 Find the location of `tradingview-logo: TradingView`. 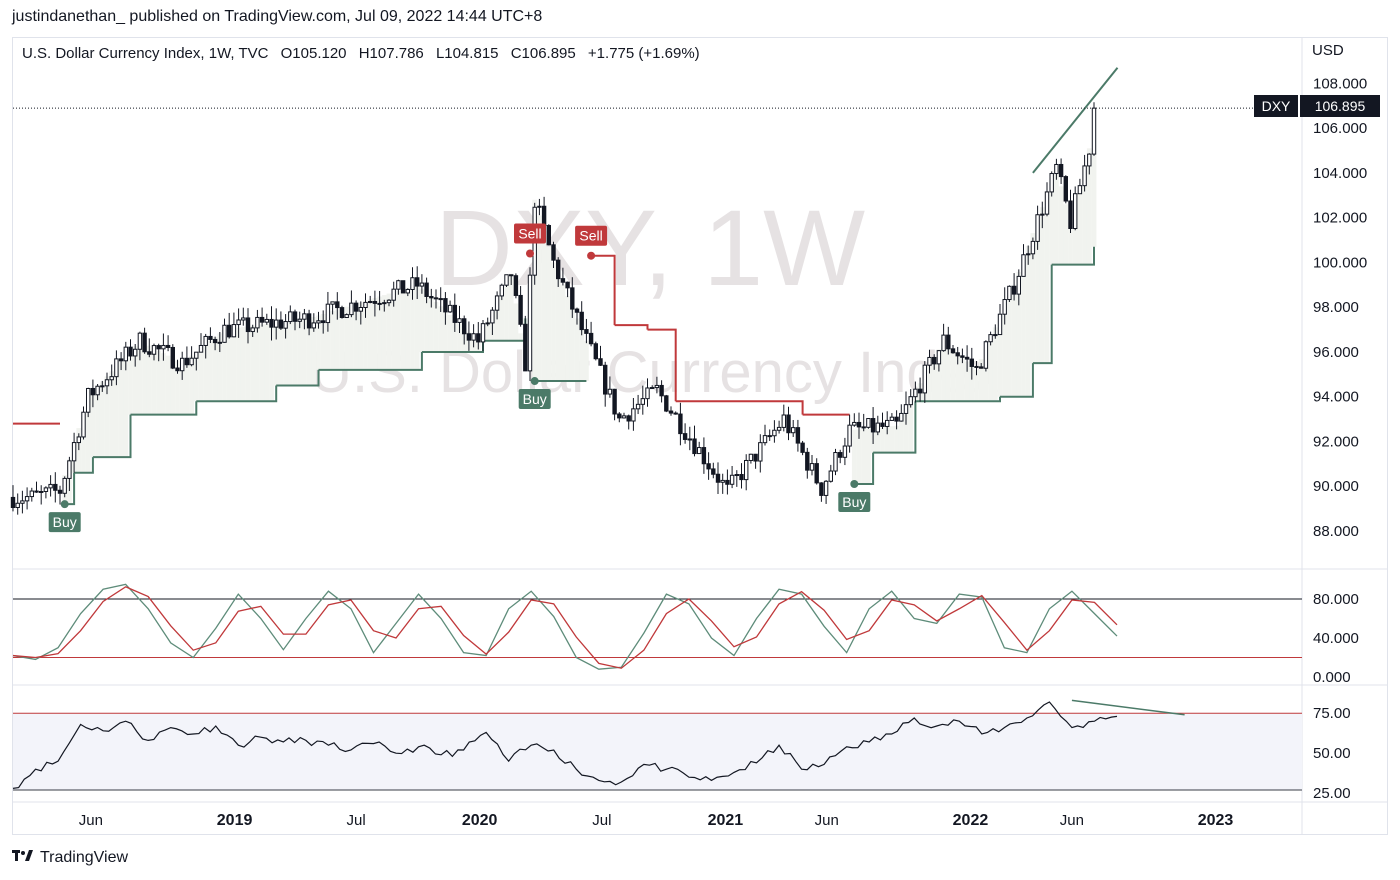

tradingview-logo: TradingView is located at coordinates (70, 857).